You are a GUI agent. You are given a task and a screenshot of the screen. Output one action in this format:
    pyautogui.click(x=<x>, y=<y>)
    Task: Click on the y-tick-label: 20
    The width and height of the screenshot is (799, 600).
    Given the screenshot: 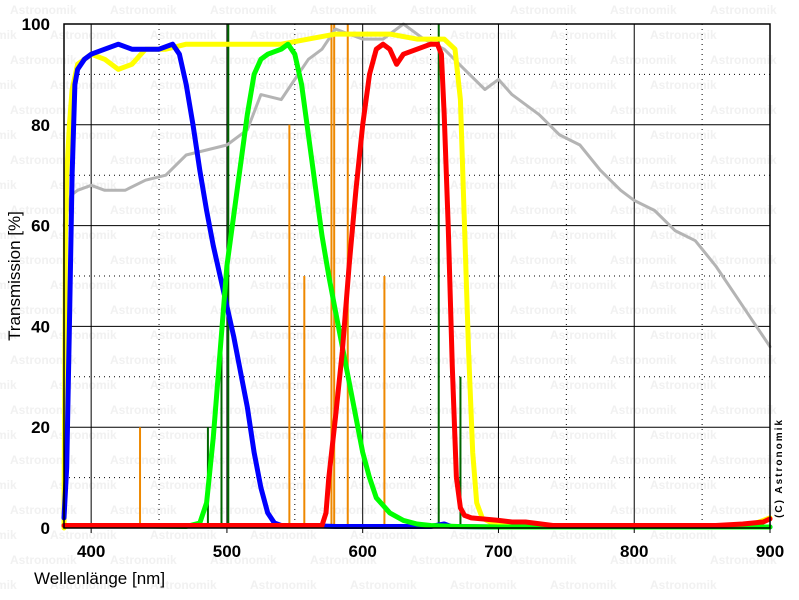 What is the action you would take?
    pyautogui.click(x=40, y=427)
    